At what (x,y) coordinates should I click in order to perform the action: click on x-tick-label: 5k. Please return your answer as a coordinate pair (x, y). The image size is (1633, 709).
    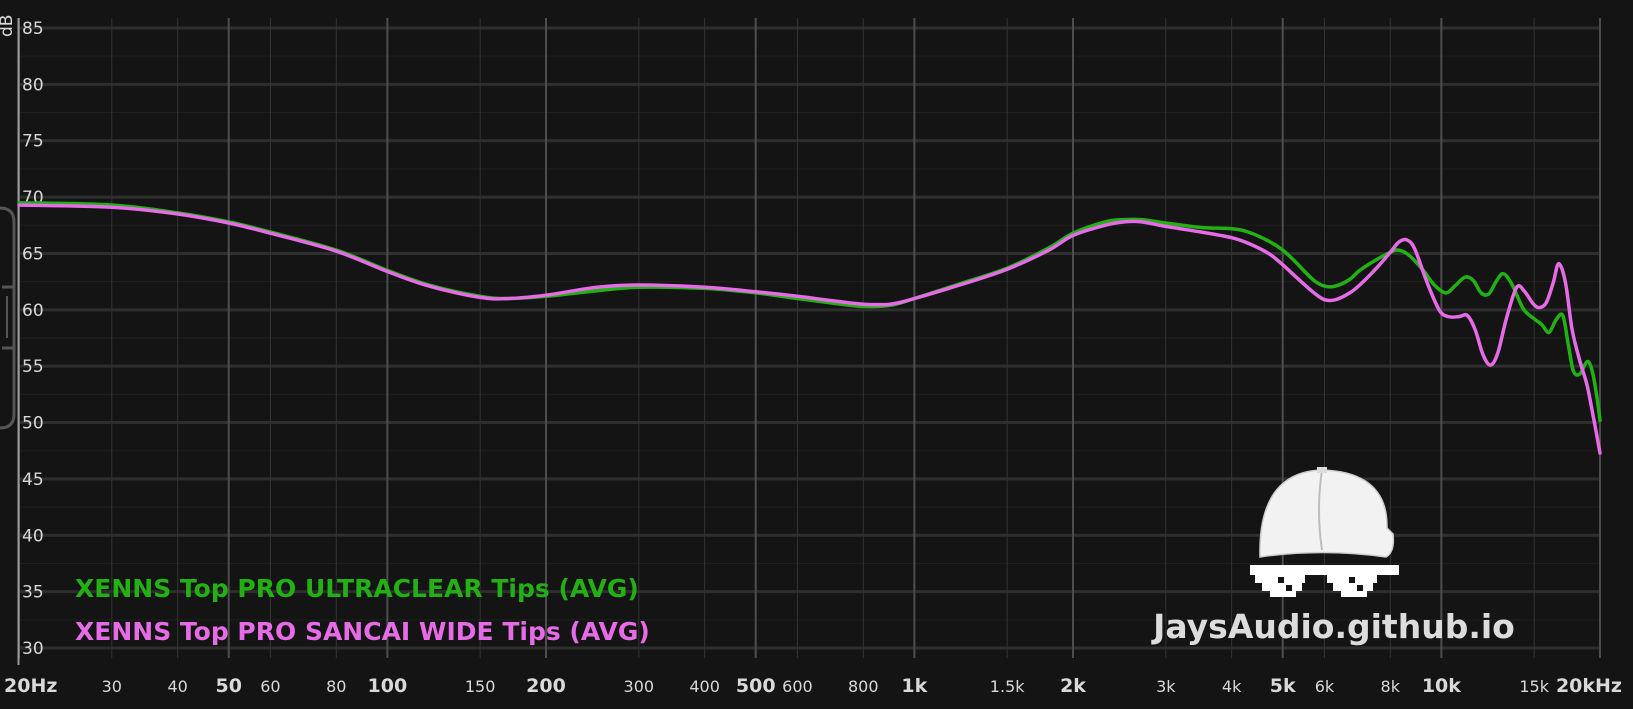
    Looking at the image, I should click on (1283, 686).